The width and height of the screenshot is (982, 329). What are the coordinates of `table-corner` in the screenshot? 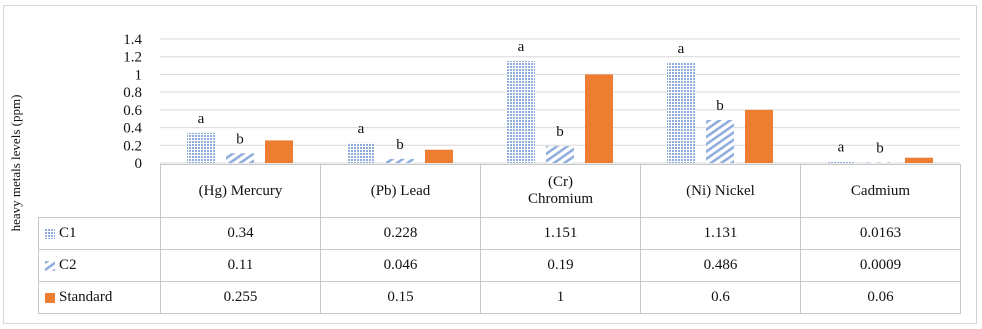 It's located at (99, 191).